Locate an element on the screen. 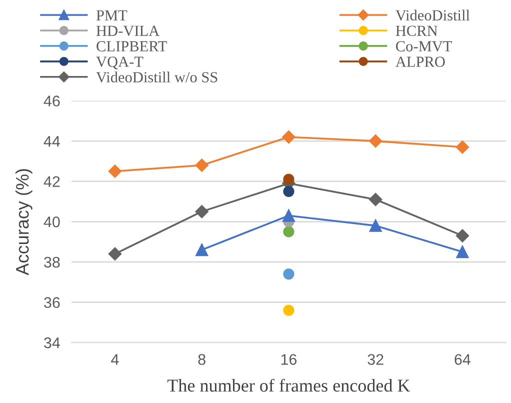  y-tick-label: 46 is located at coordinates (52, 101).